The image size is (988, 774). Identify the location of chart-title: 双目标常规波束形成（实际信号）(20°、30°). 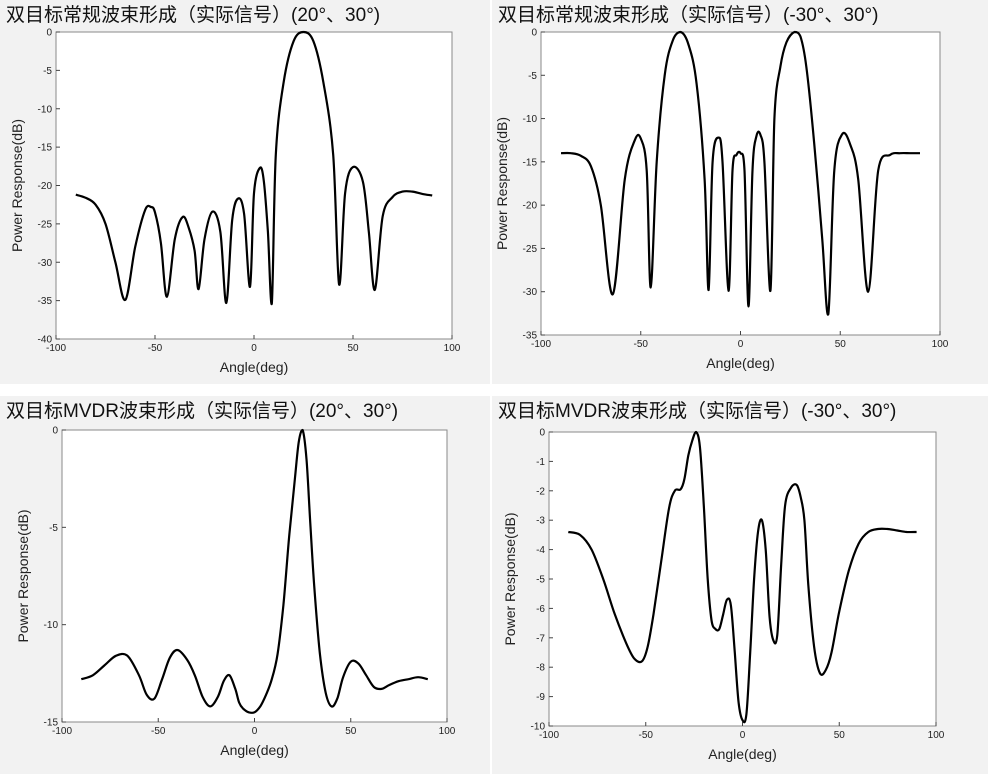
(193, 15).